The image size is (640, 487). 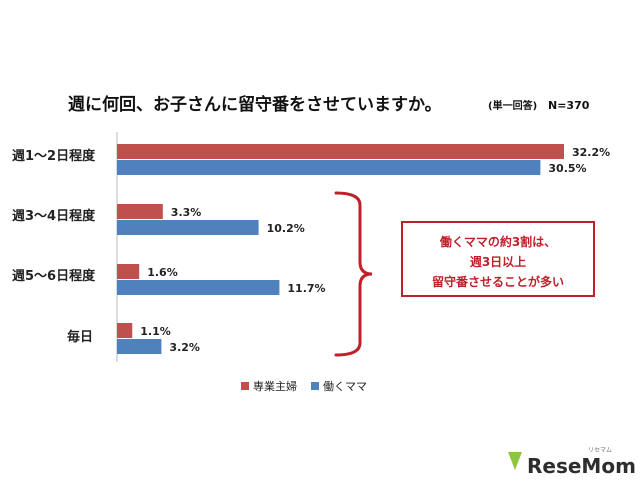 What do you see at coordinates (286, 228) in the screenshot?
I see `data-label-working-weekly-3-4: 10.2%` at bounding box center [286, 228].